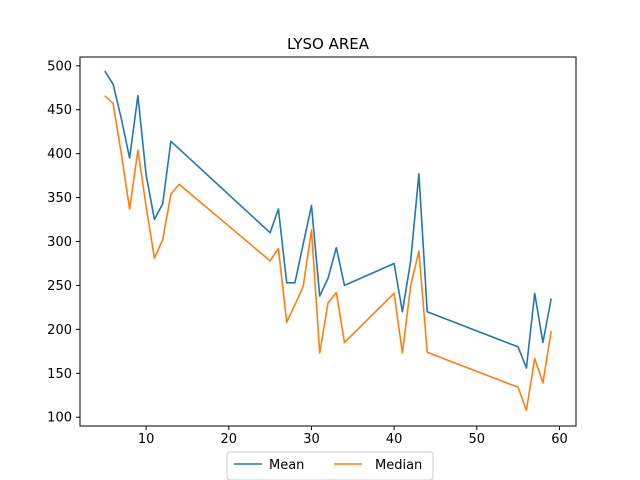  I want to click on x-tick-label: 30, so click(311, 439).